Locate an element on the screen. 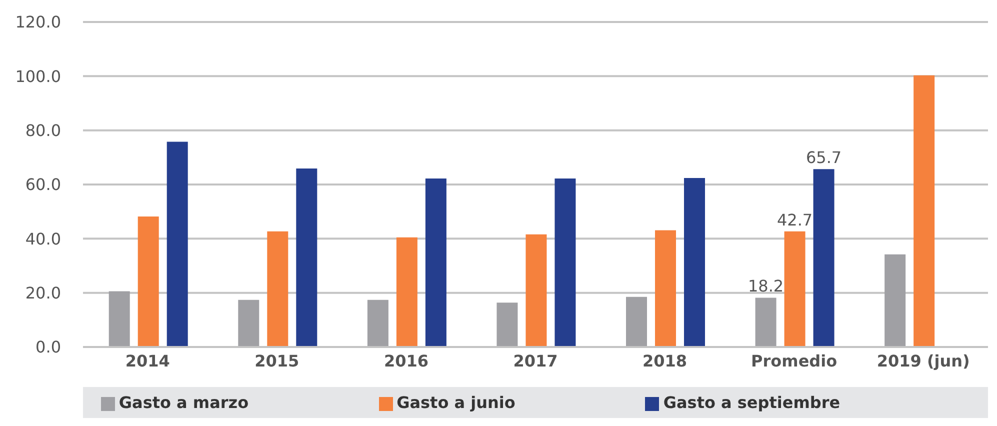 The image size is (997, 426). x-tick-label: 2019 (jun) is located at coordinates (923, 360).